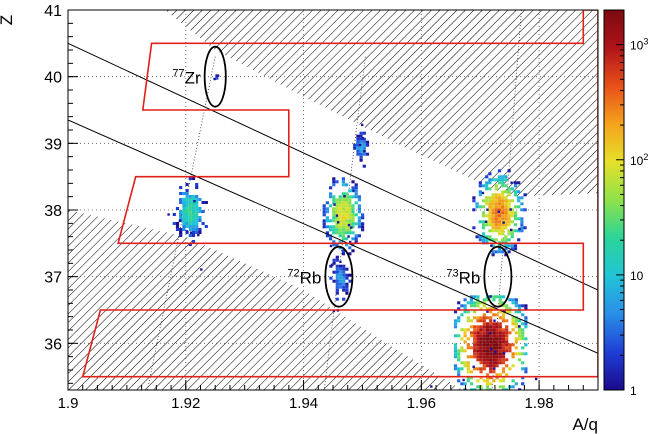  I want to click on isotope-label-2: 73Rb, so click(463, 278).